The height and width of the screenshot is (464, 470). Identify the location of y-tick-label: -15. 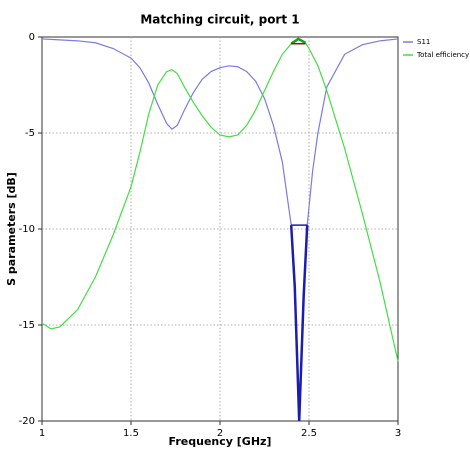
(27, 325).